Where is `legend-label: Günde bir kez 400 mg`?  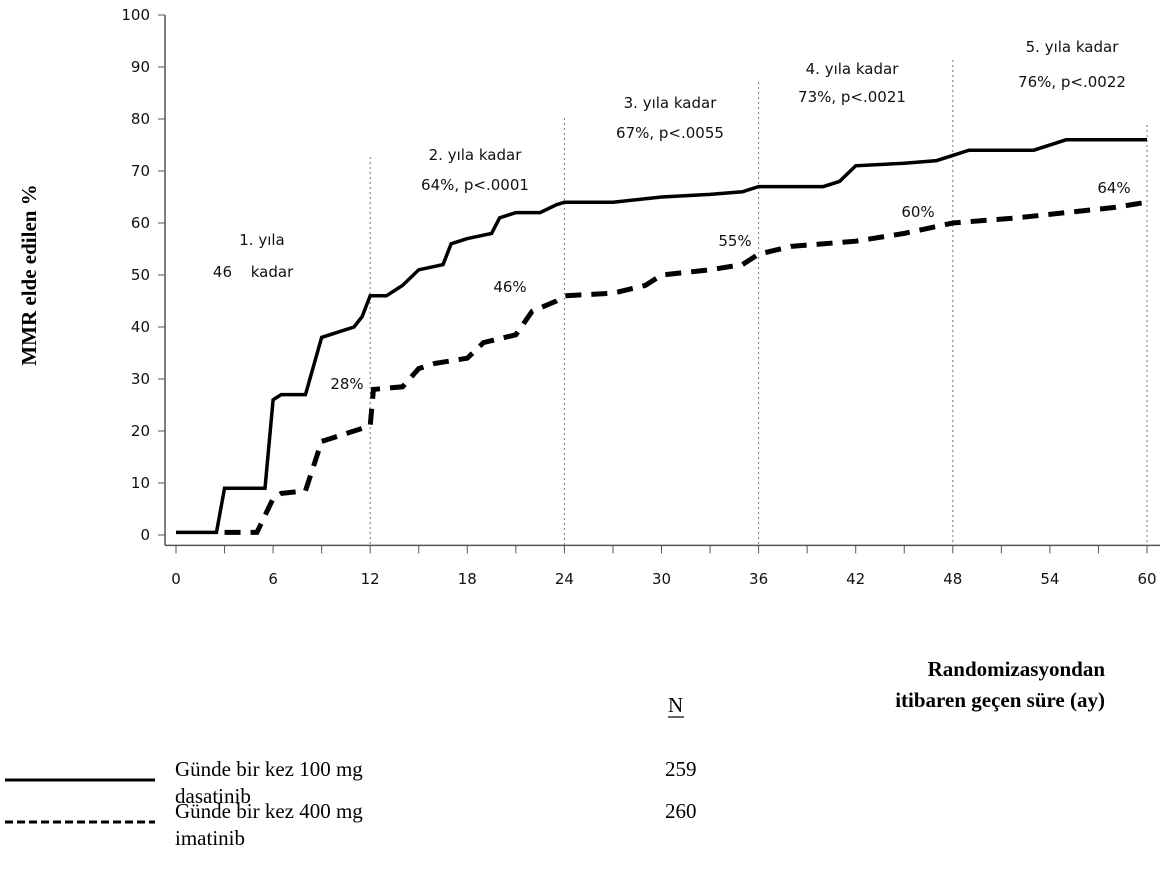
legend-label: Günde bir kez 400 mg is located at coordinates (269, 811).